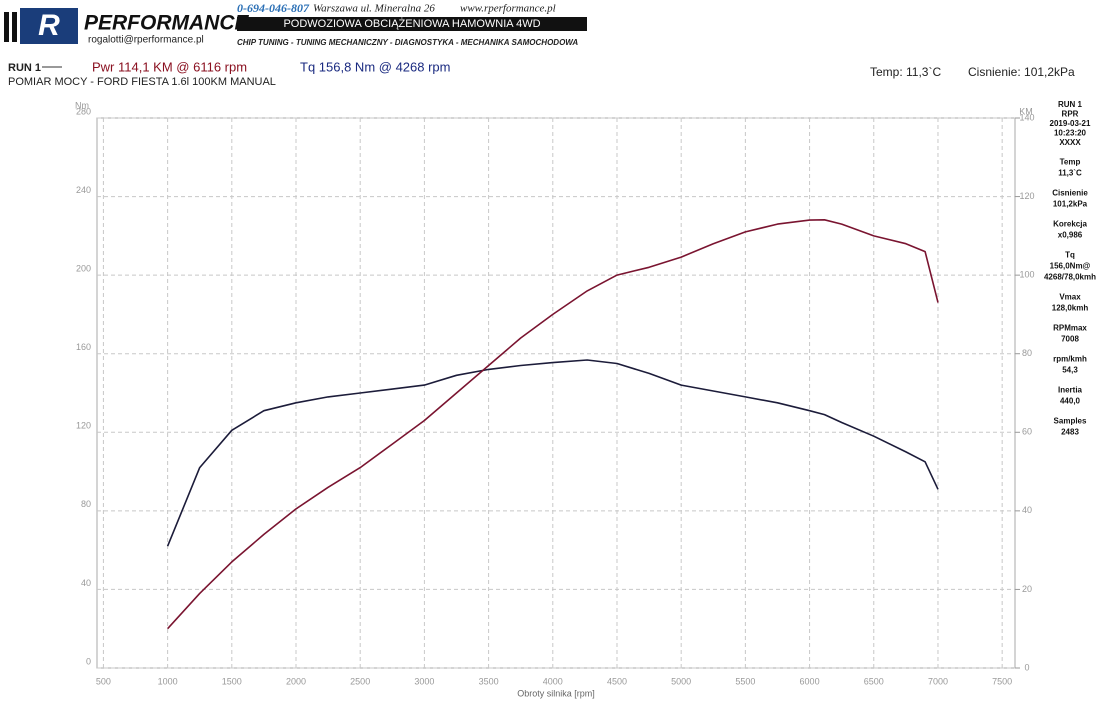 This screenshot has width=1100, height=721. Describe the element at coordinates (508, 9) in the screenshot. I see `website: www.rperformance.pl` at that location.